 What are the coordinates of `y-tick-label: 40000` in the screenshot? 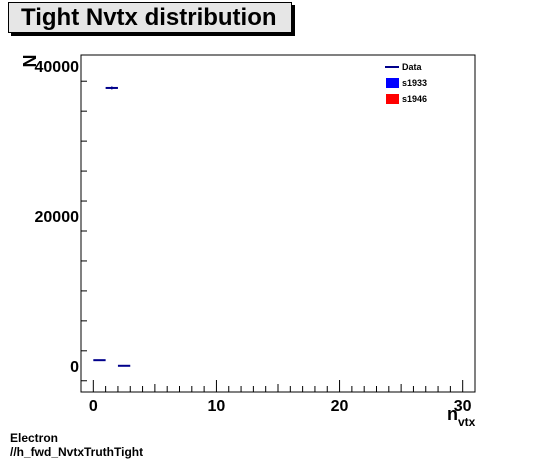 It's located at (57, 67).